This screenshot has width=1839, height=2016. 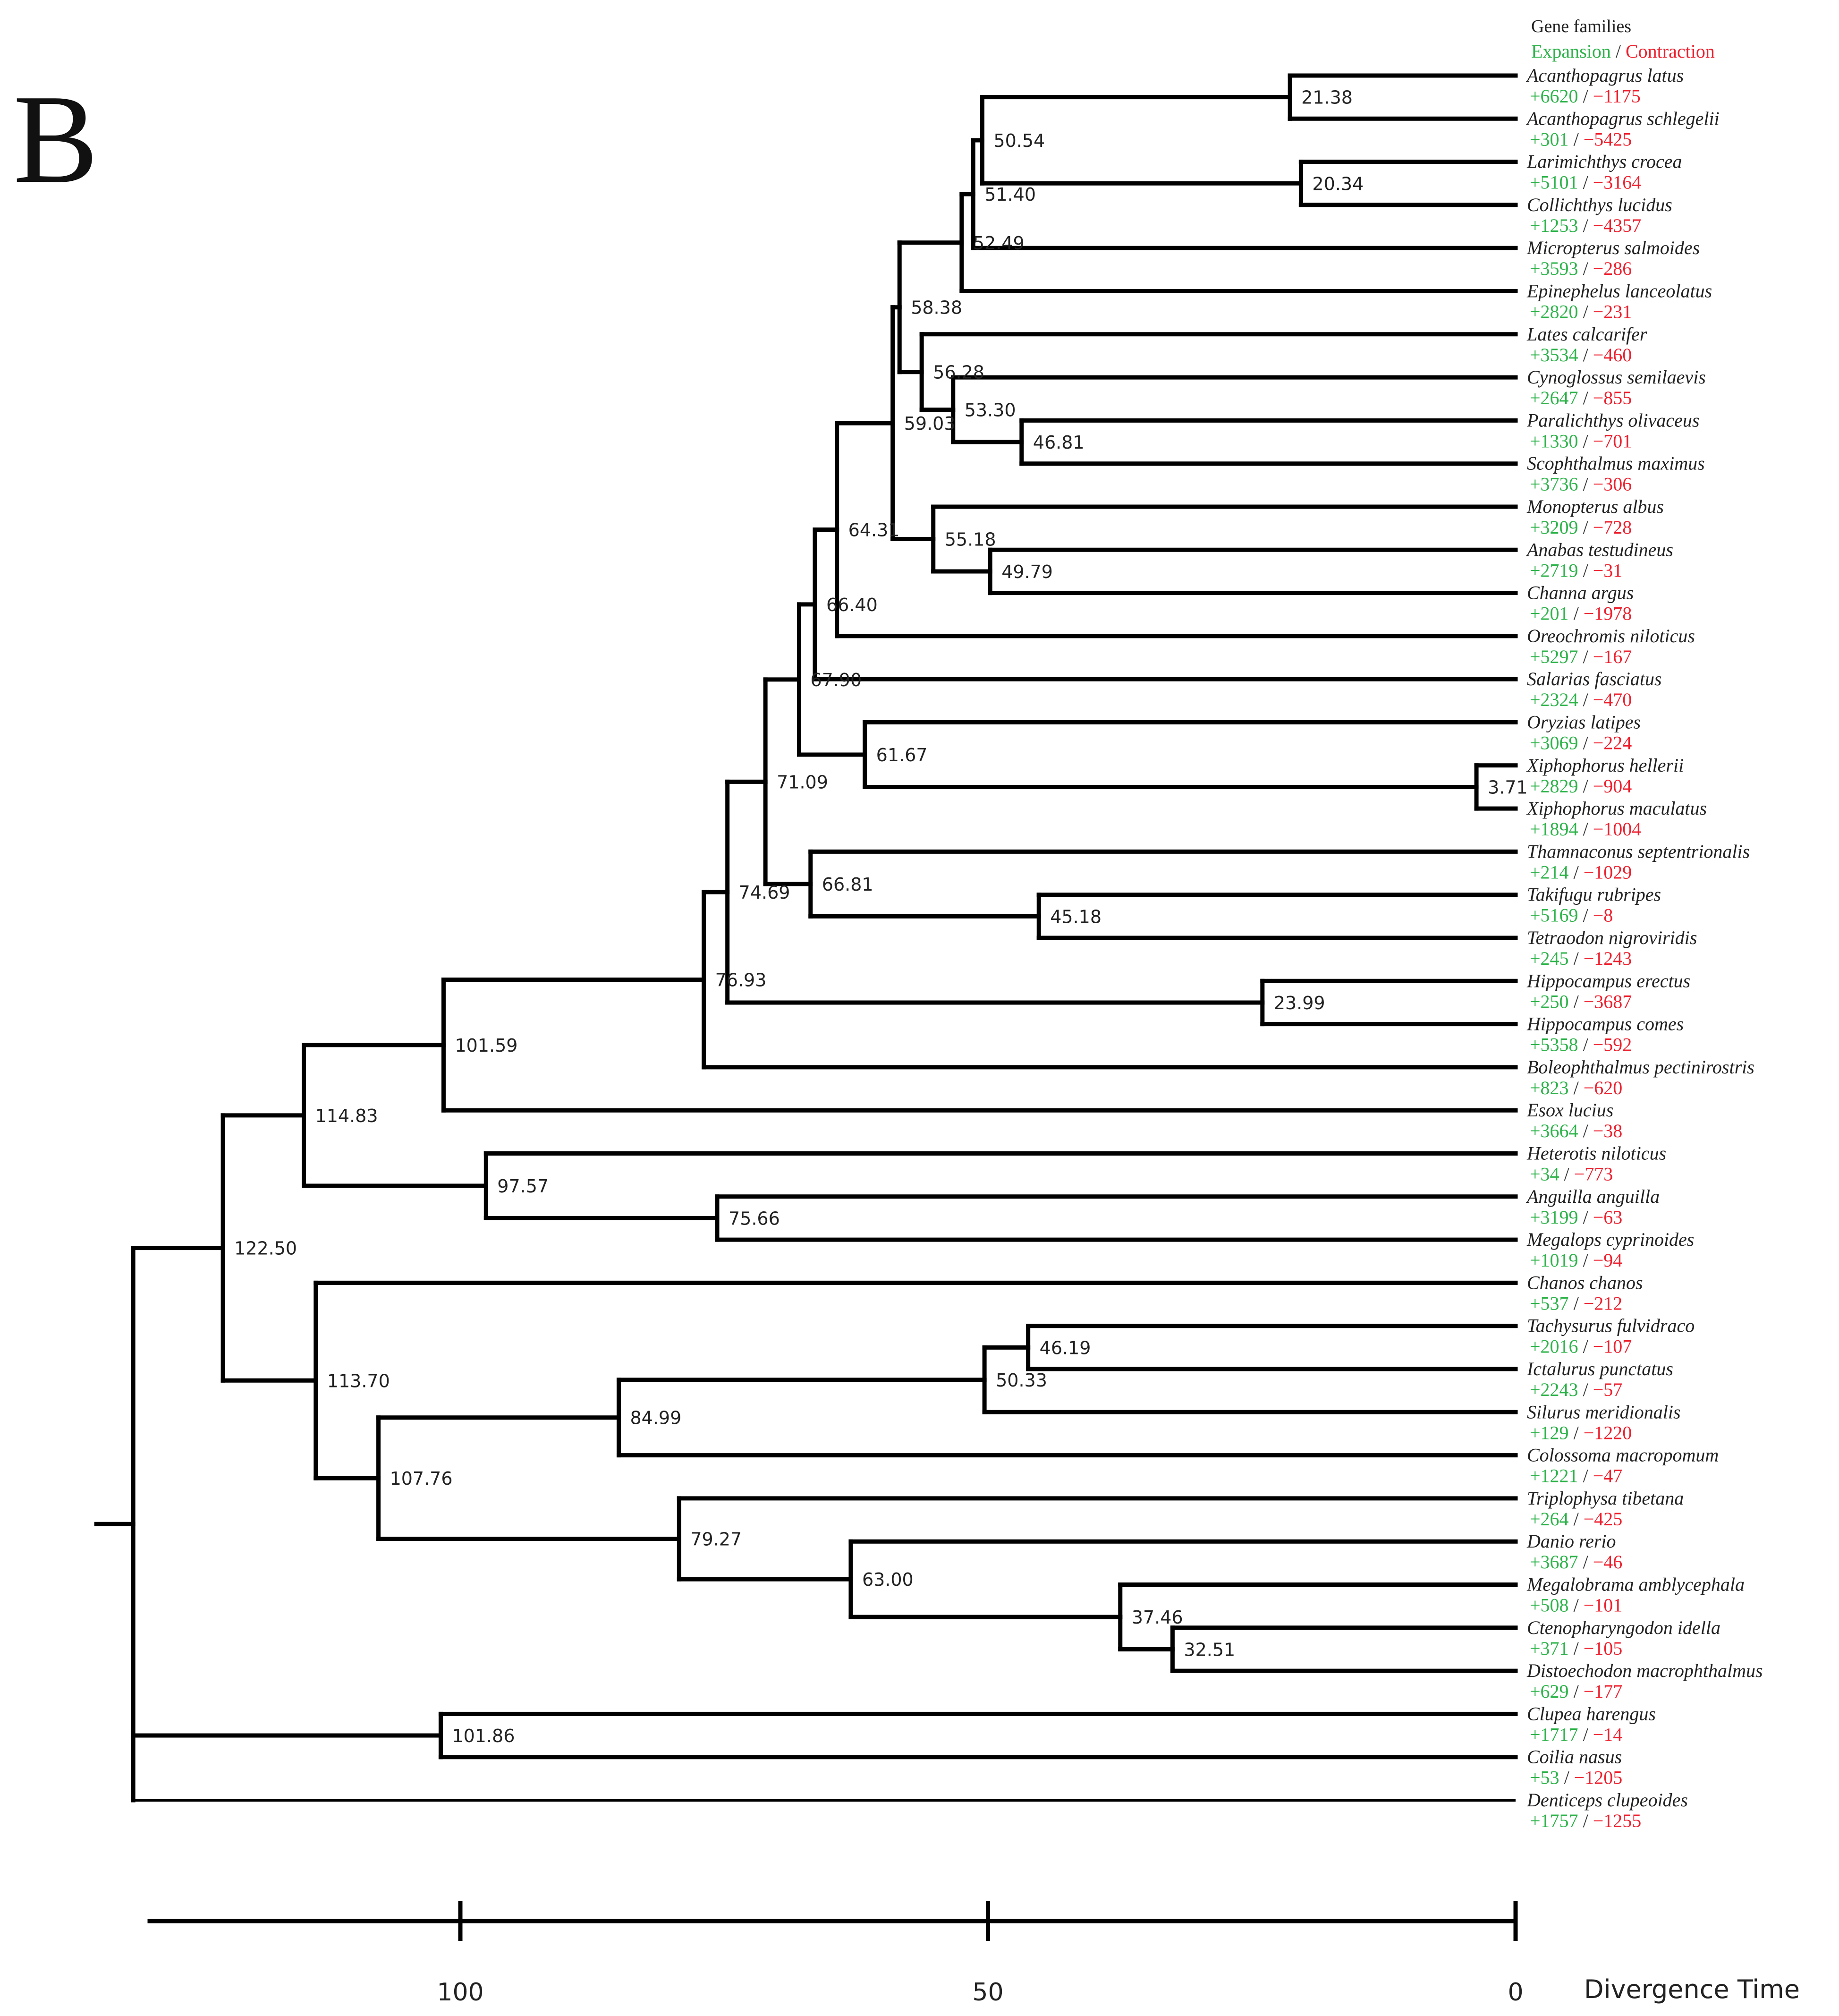 What do you see at coordinates (836, 680) in the screenshot?
I see `node-age-label: 67.90` at bounding box center [836, 680].